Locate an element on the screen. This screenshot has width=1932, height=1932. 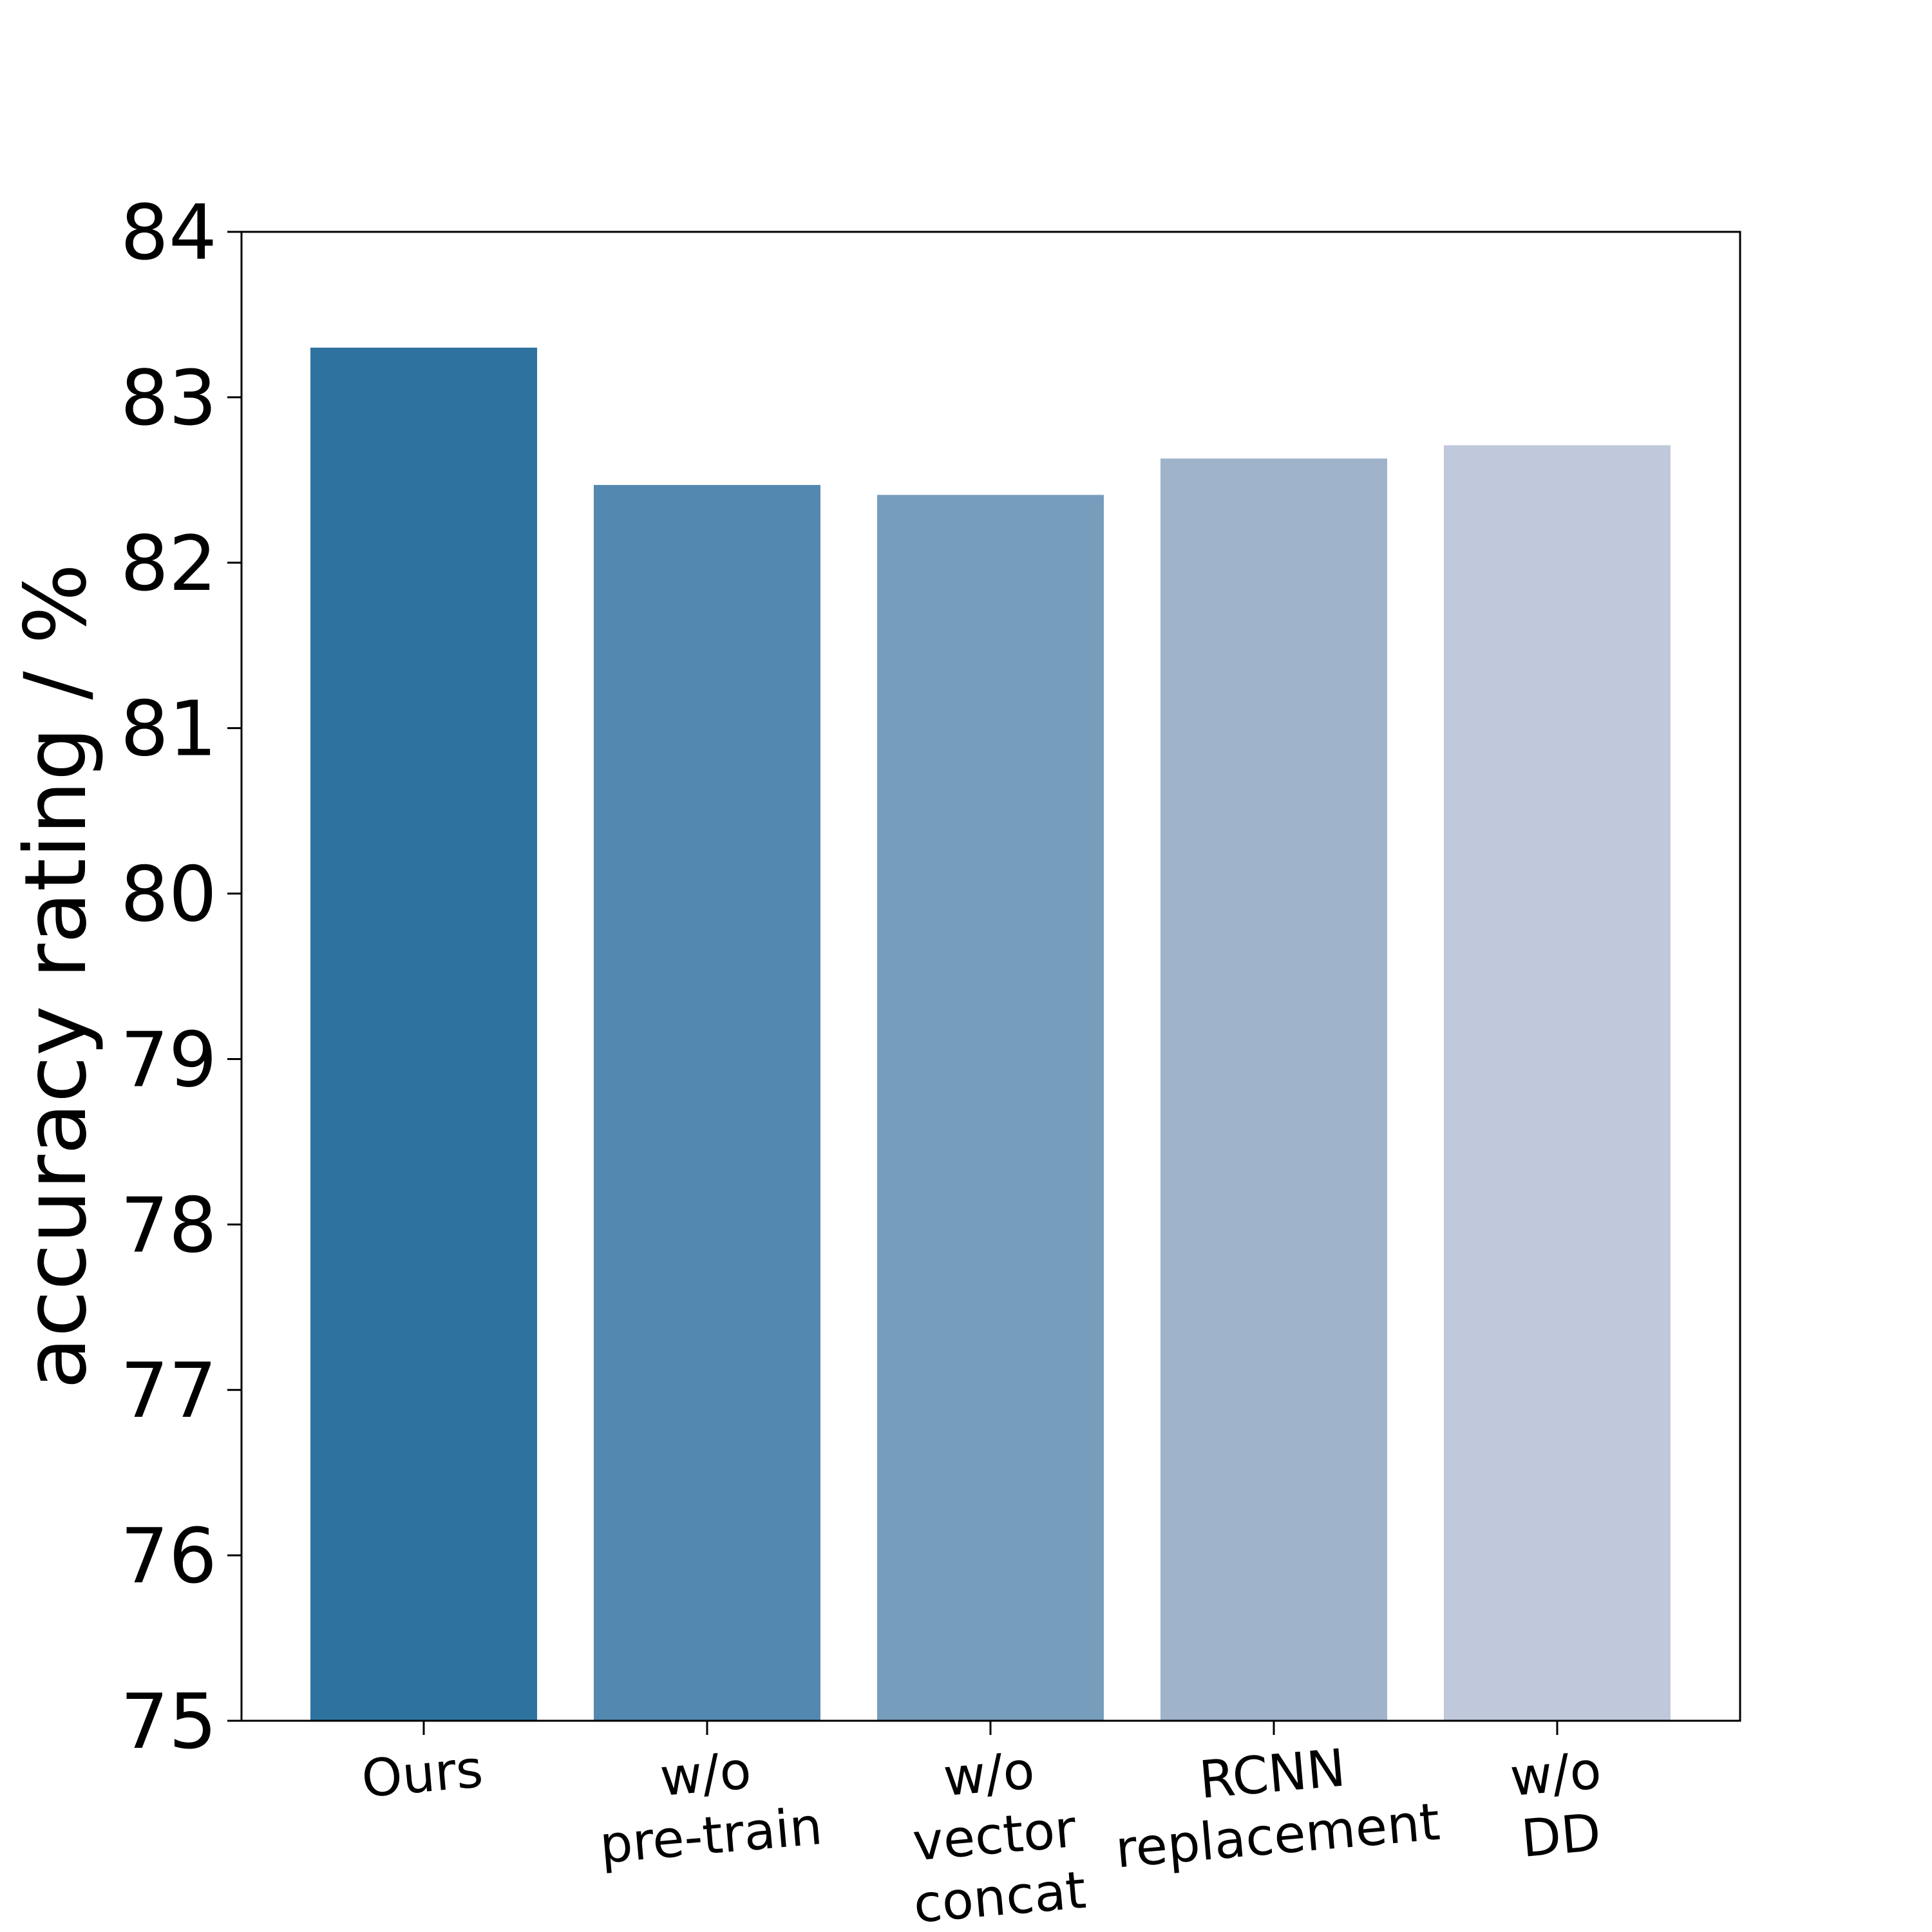
y-tick-label: 80 is located at coordinates (168, 894).